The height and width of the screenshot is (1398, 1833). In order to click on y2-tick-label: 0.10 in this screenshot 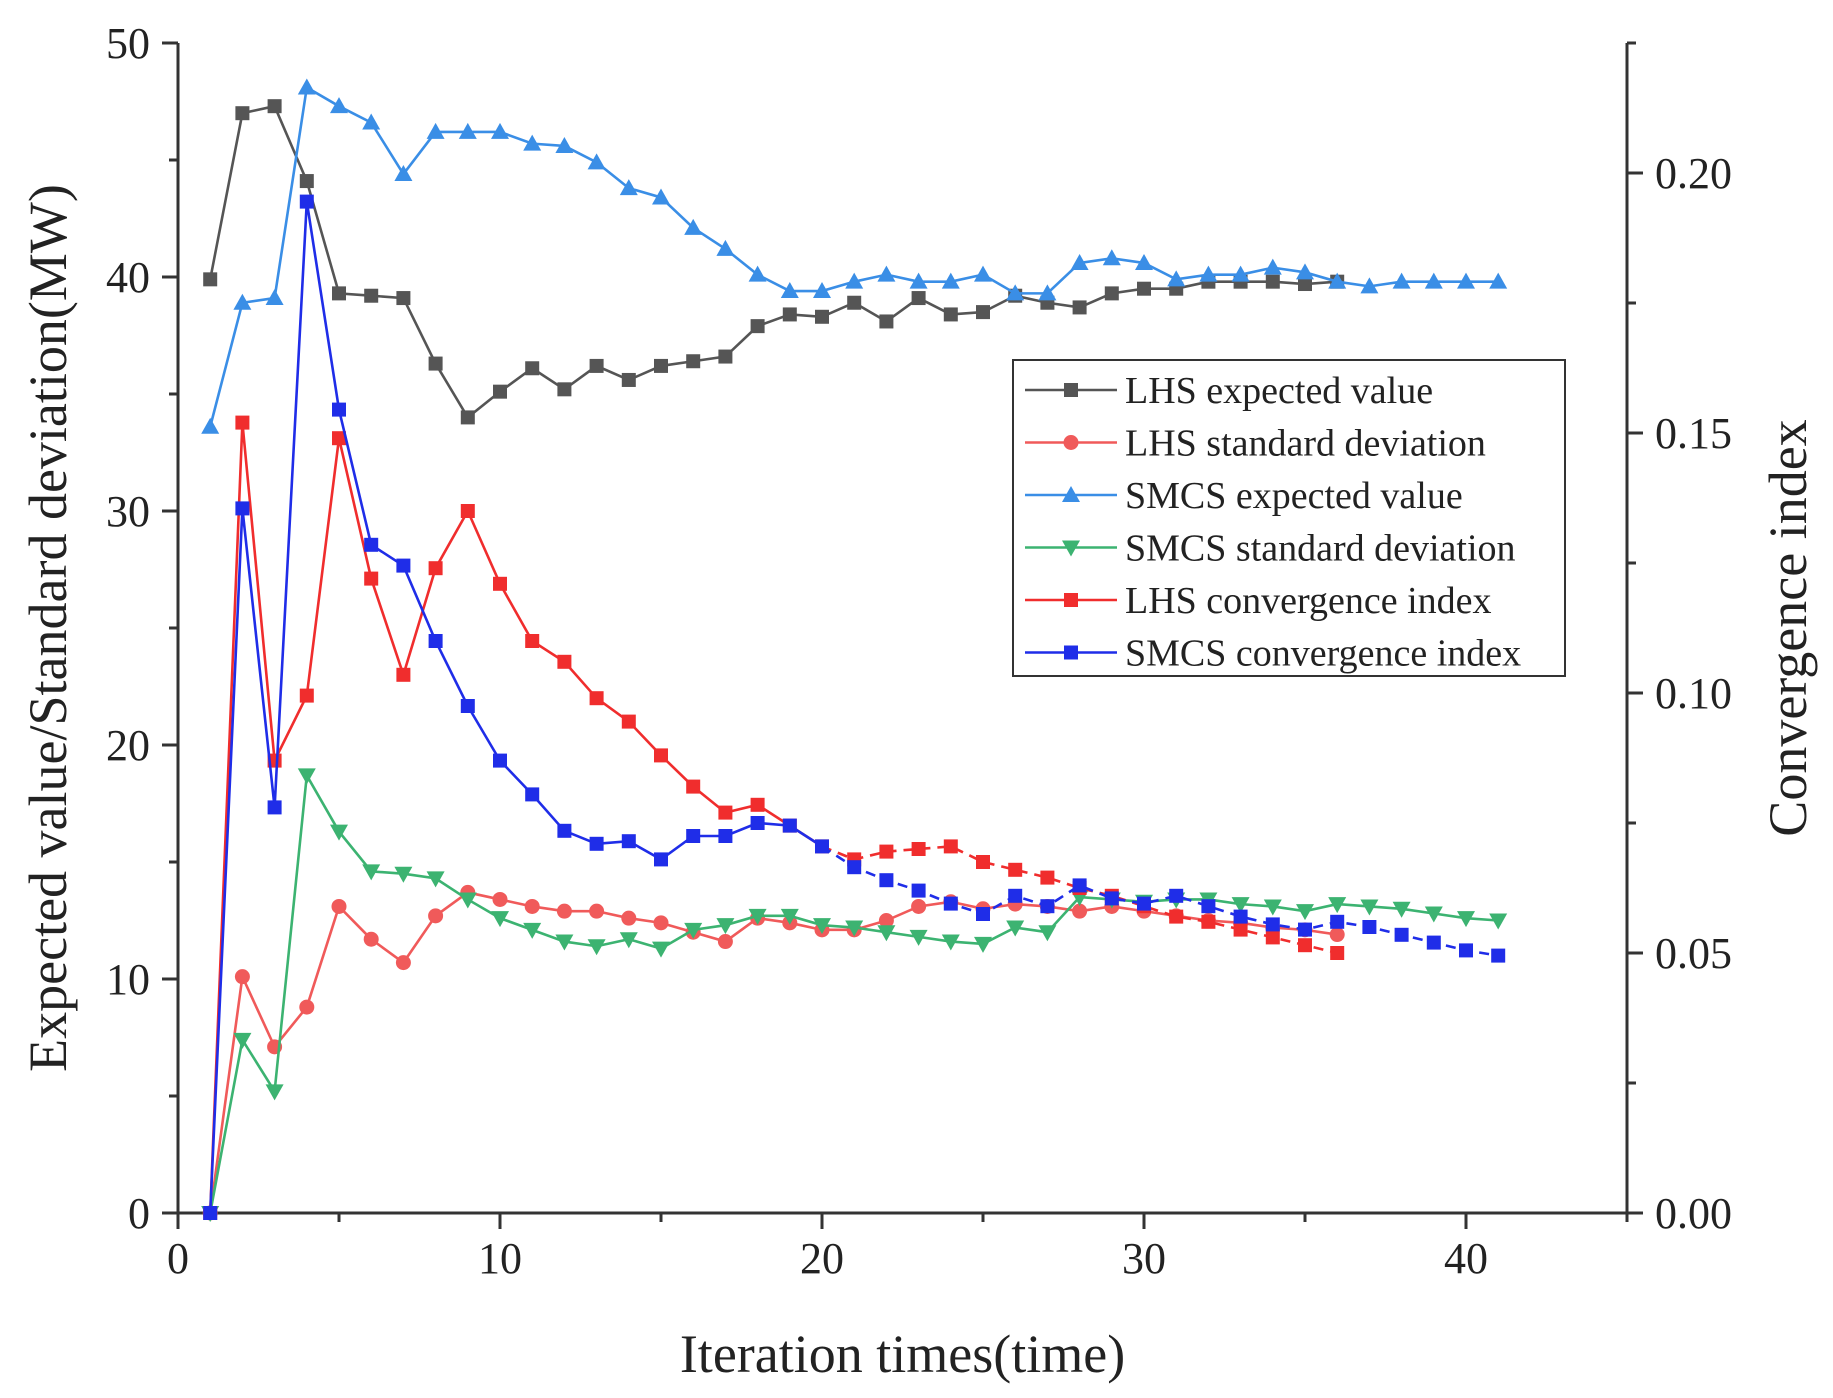, I will do `click(1693, 693)`.